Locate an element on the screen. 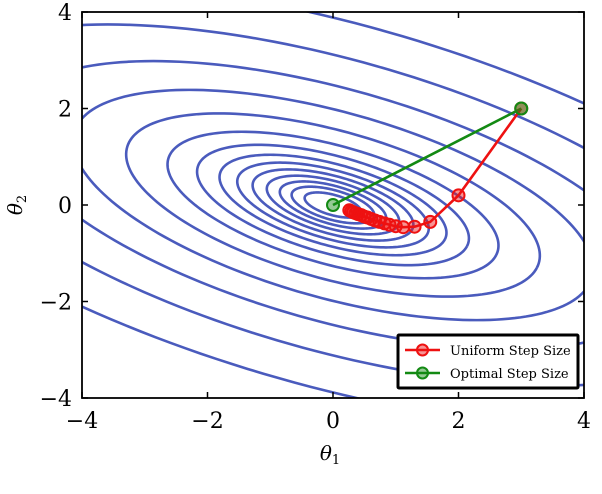 Image resolution: width=602 pixels, height=494 pixels. y-axis-label: θ2 is located at coordinates (16, 205).